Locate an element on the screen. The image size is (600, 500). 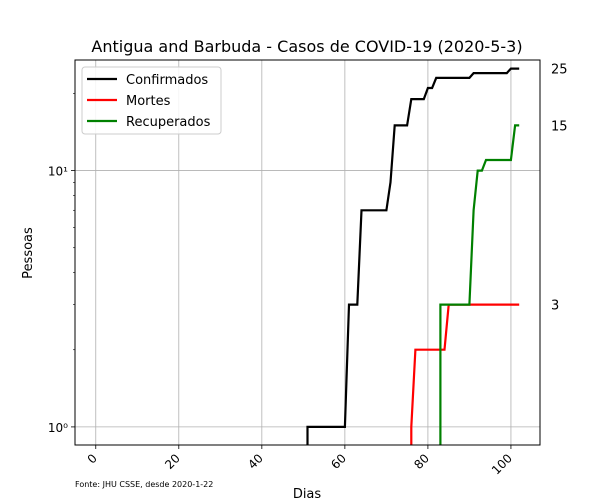
x-tick-label: 80 is located at coordinates (421, 461).